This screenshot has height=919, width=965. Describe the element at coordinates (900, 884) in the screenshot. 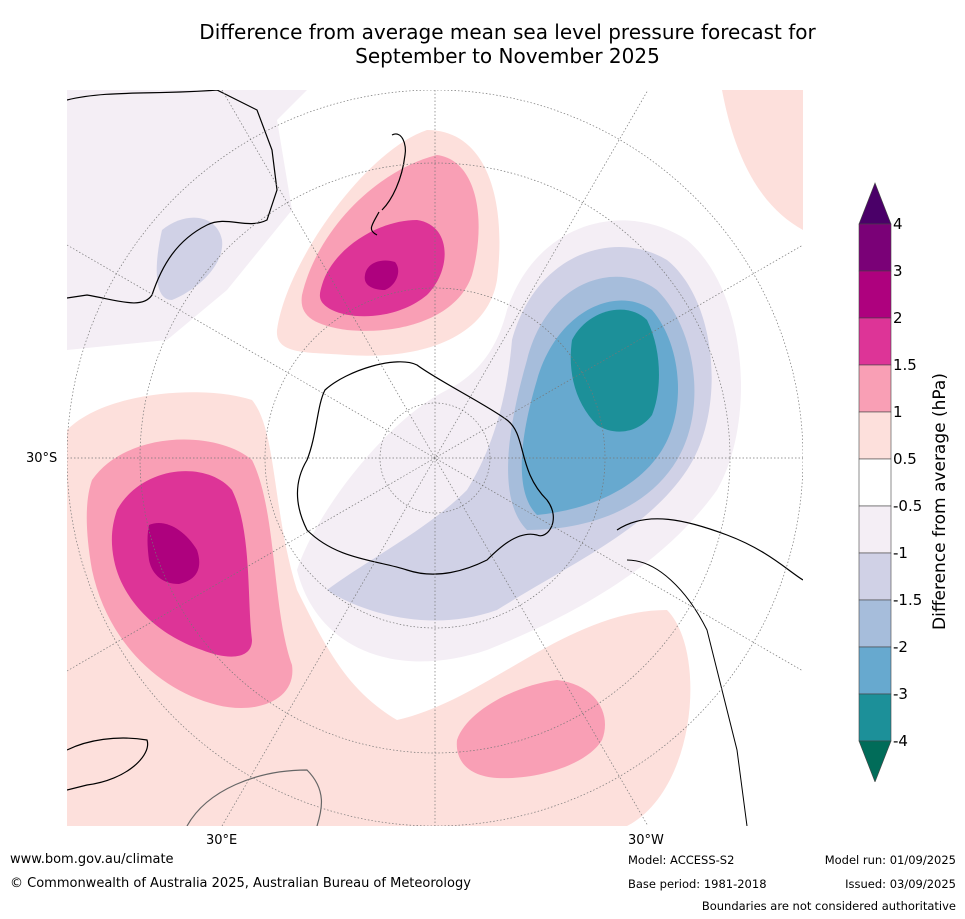

I see `footer-issued: Issued: 03/09/2025` at that location.